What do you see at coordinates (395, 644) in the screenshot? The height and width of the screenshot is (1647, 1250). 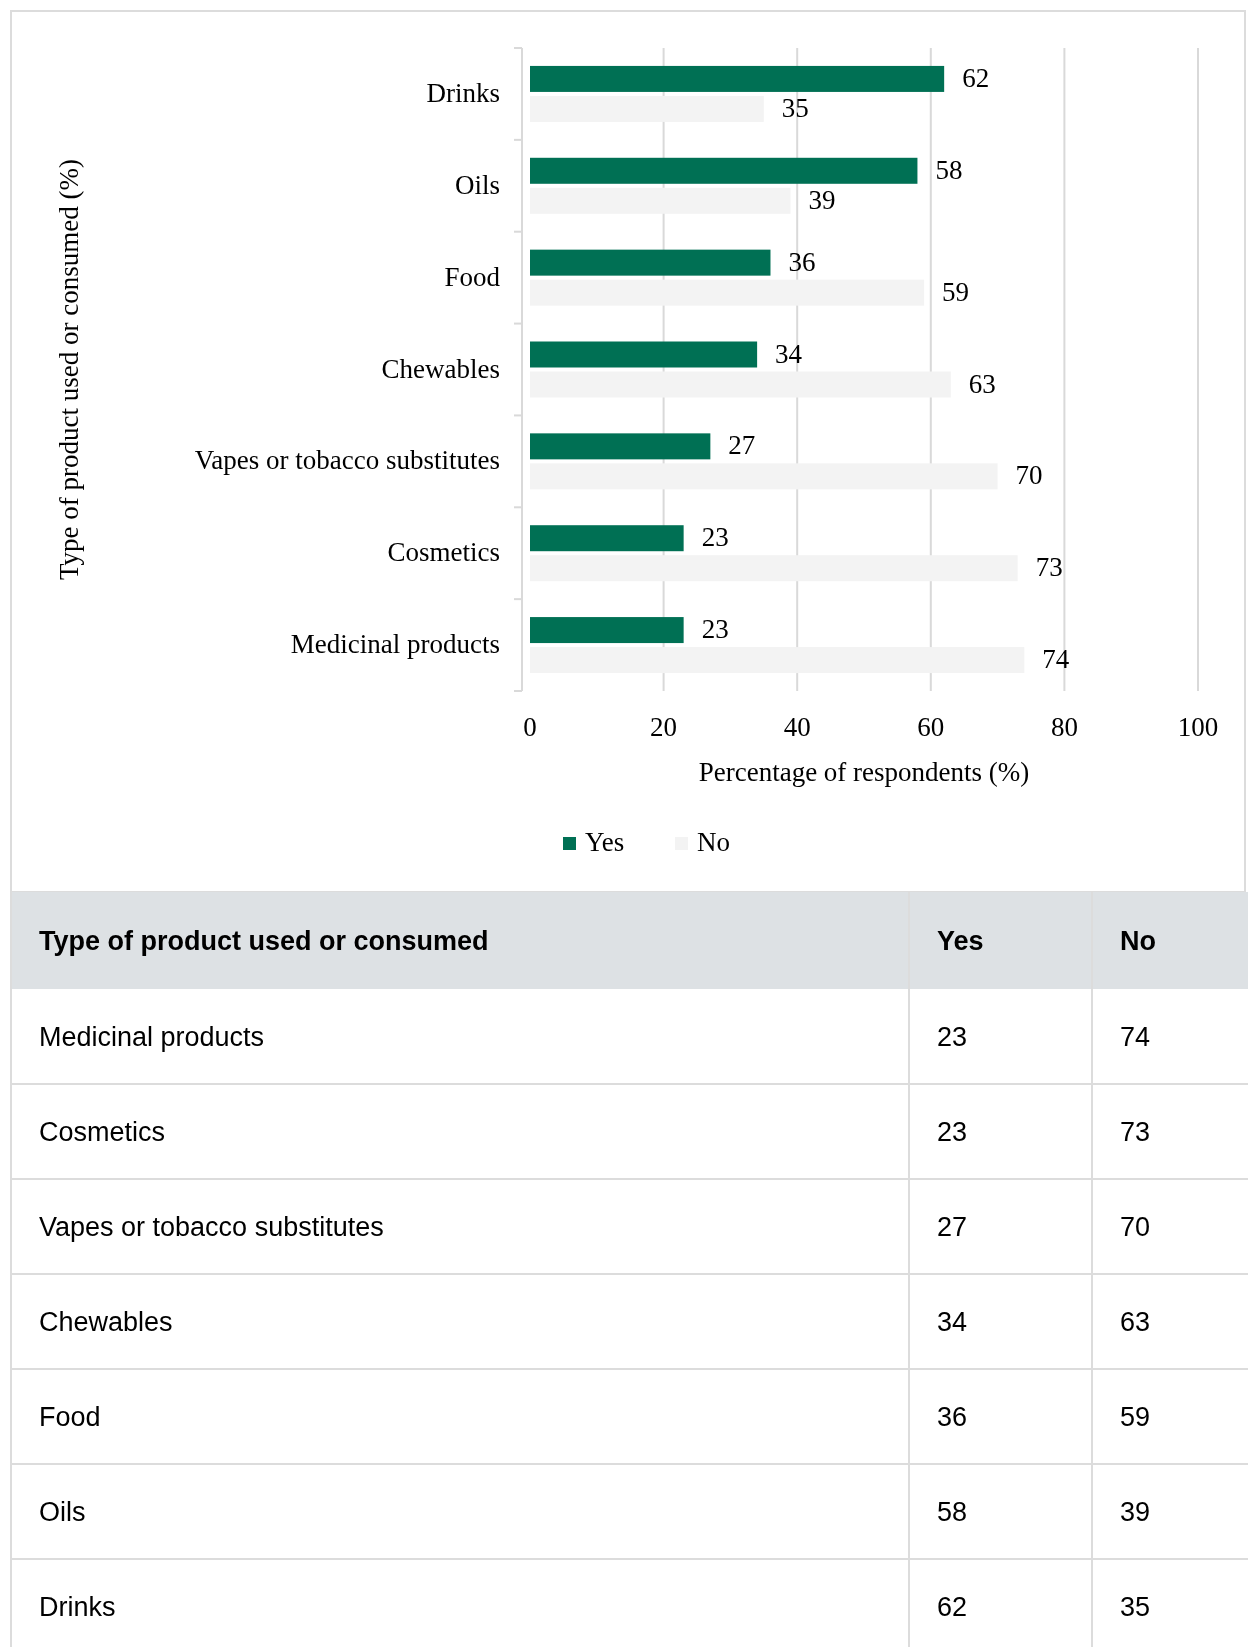 I see `y-tick-label: Medicinal products` at bounding box center [395, 644].